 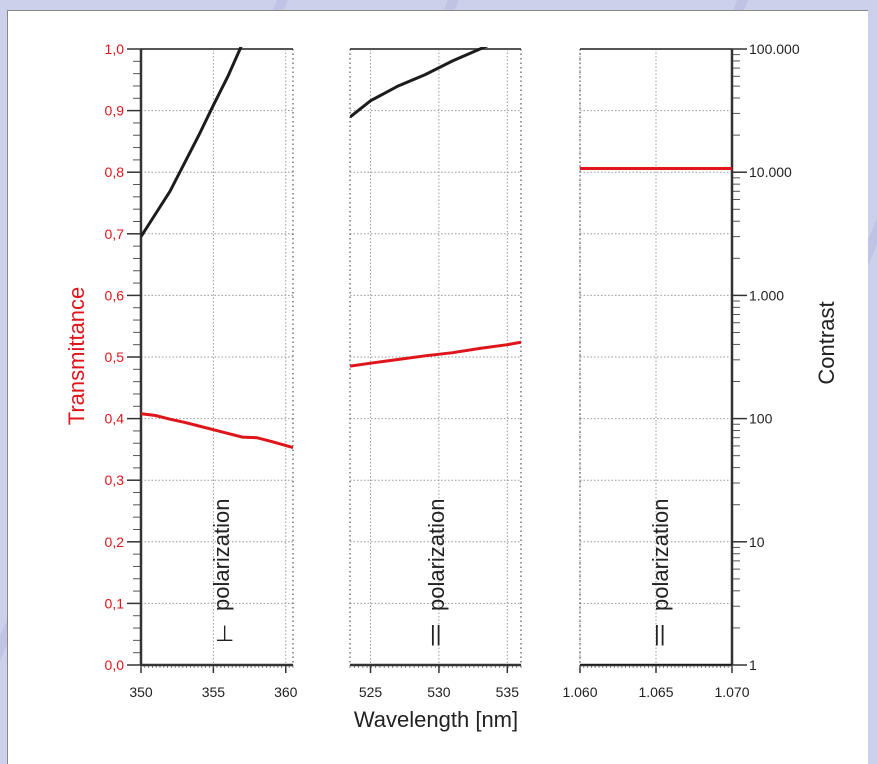 I want to click on y-axis-title: Transmittance, so click(x=76, y=356).